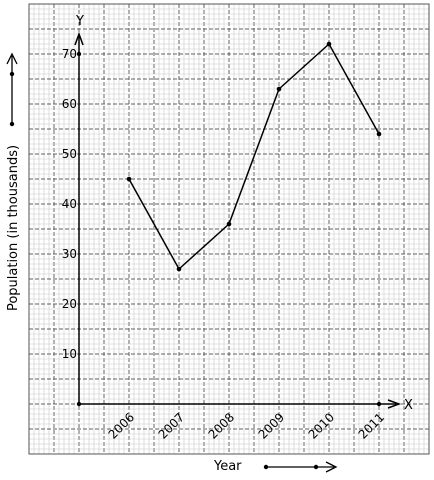 The height and width of the screenshot is (480, 434). Describe the element at coordinates (221, 425) in the screenshot. I see `x-tick-label-2008: 2008` at that location.